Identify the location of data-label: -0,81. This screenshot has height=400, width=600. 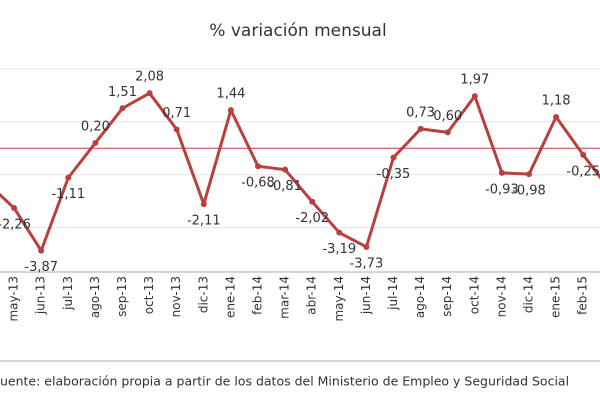
(285, 186).